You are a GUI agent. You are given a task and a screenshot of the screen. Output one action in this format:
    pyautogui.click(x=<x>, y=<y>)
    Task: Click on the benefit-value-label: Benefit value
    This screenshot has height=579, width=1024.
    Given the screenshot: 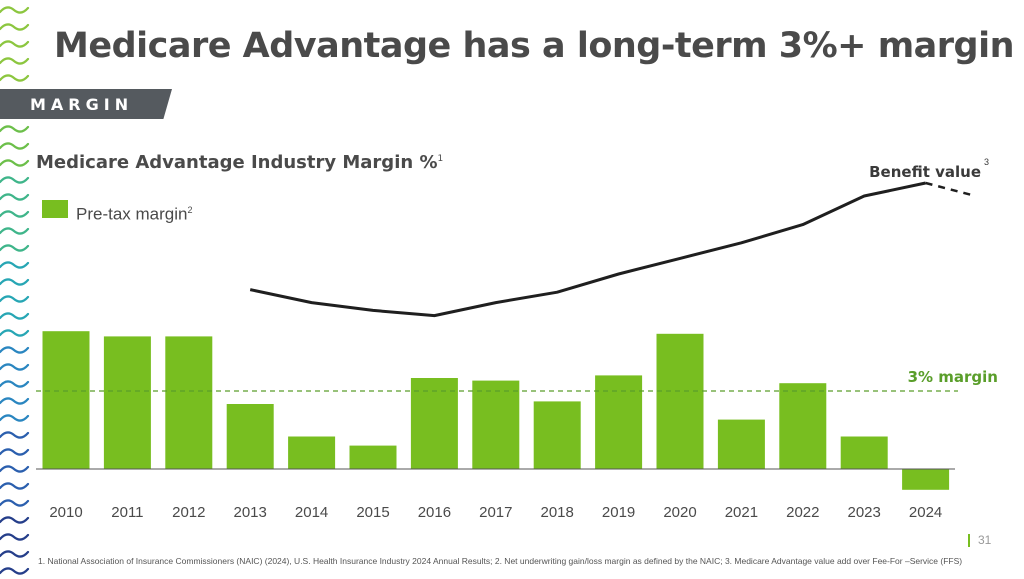 What is the action you would take?
    pyautogui.click(x=925, y=172)
    